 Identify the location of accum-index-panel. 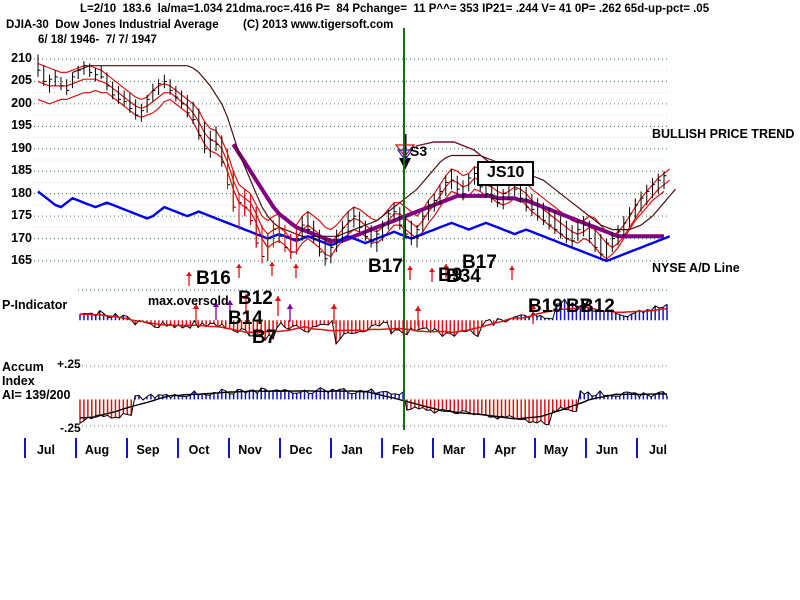
(374, 396).